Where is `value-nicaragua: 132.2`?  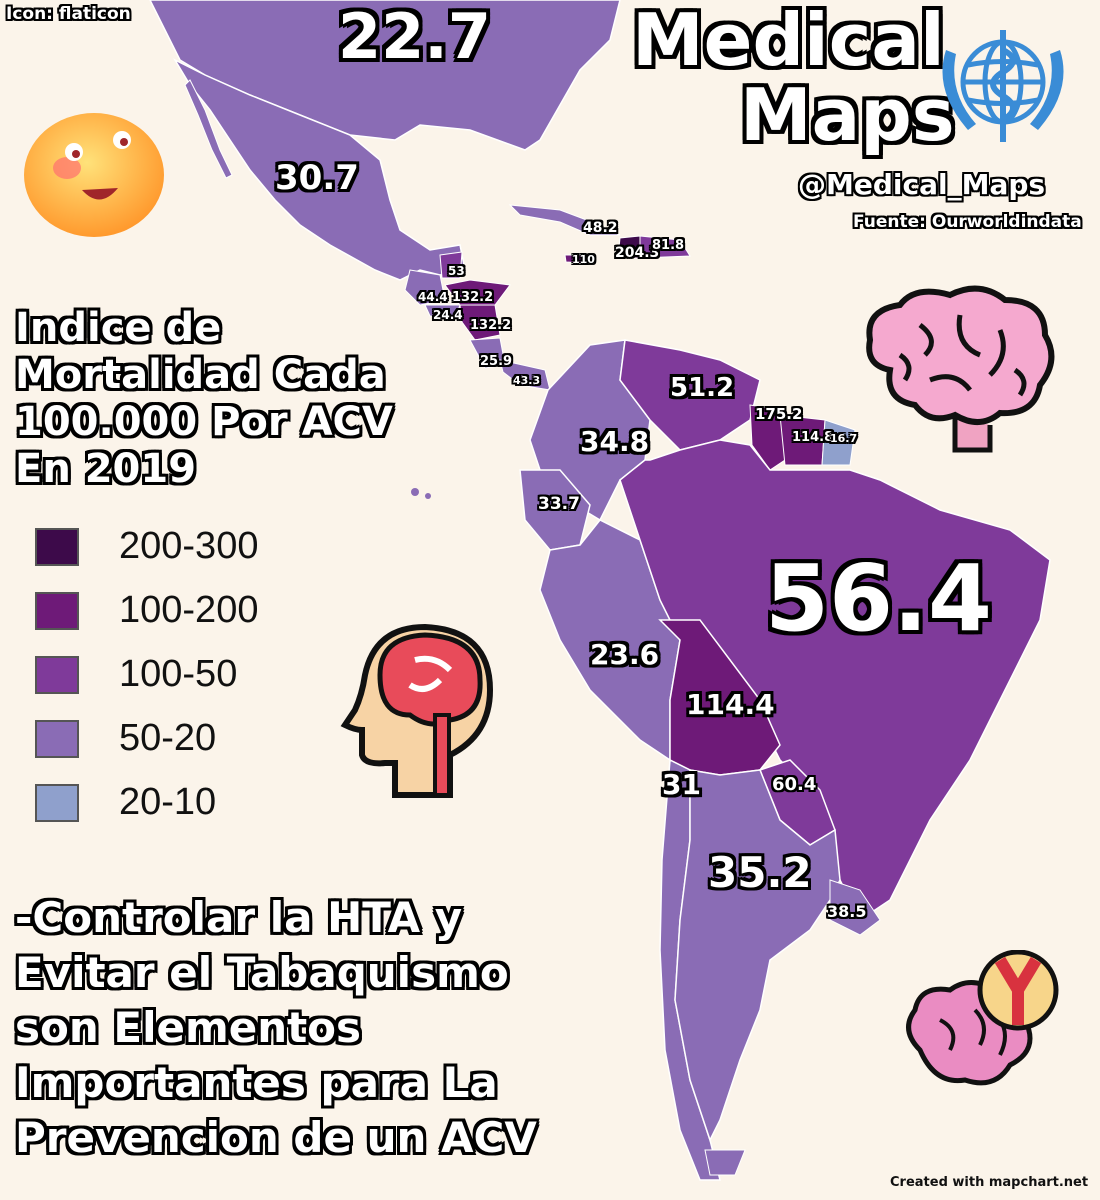
value-nicaragua: 132.2 is located at coordinates (491, 325).